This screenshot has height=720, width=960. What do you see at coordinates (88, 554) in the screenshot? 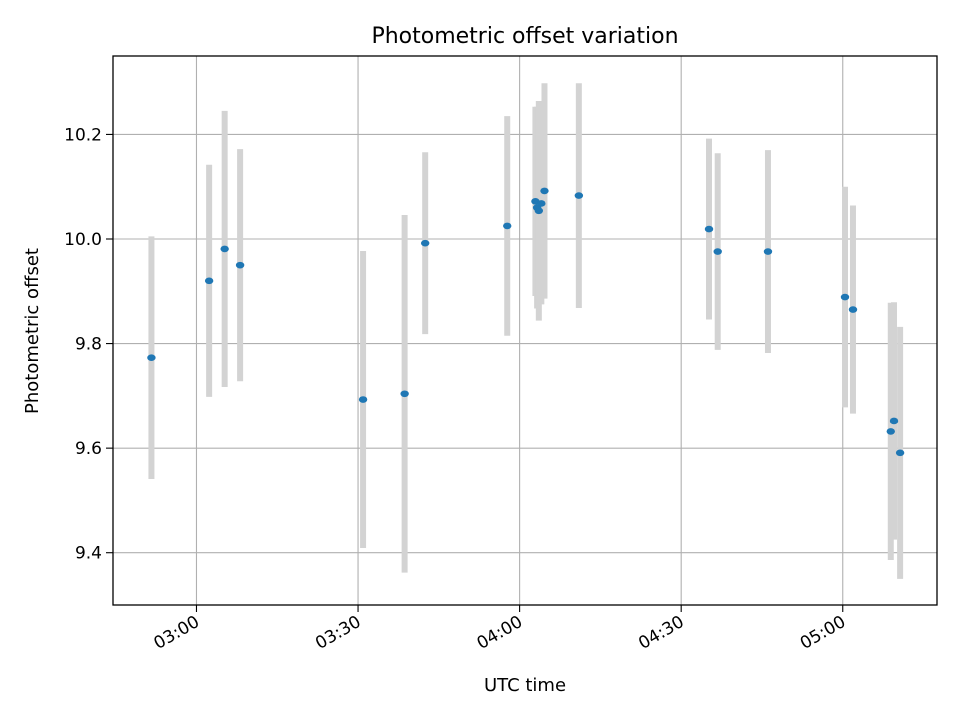
I see `y-tick-label: 9.4` at bounding box center [88, 554].